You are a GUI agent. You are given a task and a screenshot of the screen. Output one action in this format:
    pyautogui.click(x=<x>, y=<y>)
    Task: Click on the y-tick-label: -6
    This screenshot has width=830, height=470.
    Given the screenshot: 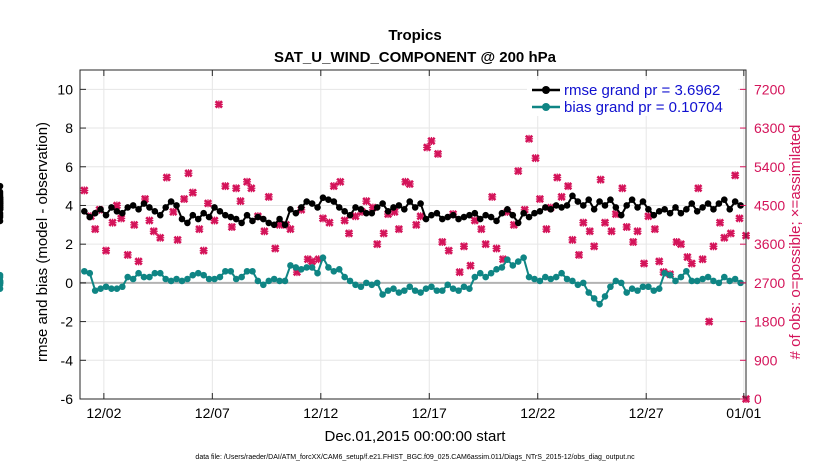 What is the action you would take?
    pyautogui.click(x=67, y=399)
    